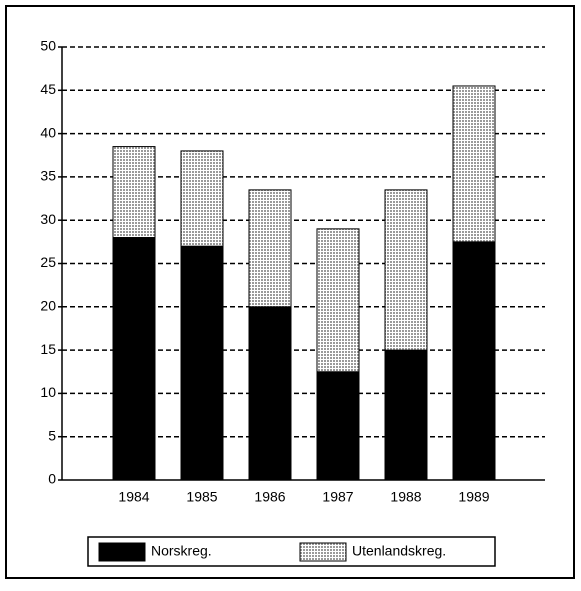 Image resolution: width=581 pixels, height=591 pixels. What do you see at coordinates (291, 551) in the screenshot?
I see `legend-box` at bounding box center [291, 551].